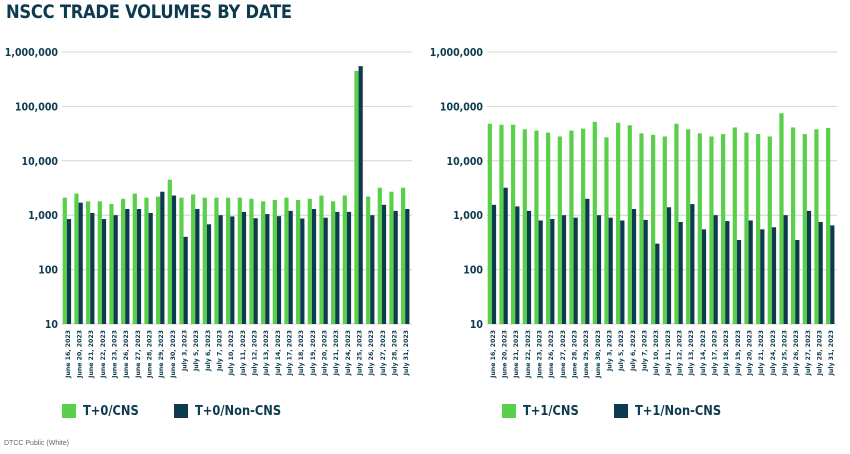 Image resolution: width=850 pixels, height=454 pixels. Describe the element at coordinates (621, 411) in the screenshot. I see `legend-swatch-navy` at that location.